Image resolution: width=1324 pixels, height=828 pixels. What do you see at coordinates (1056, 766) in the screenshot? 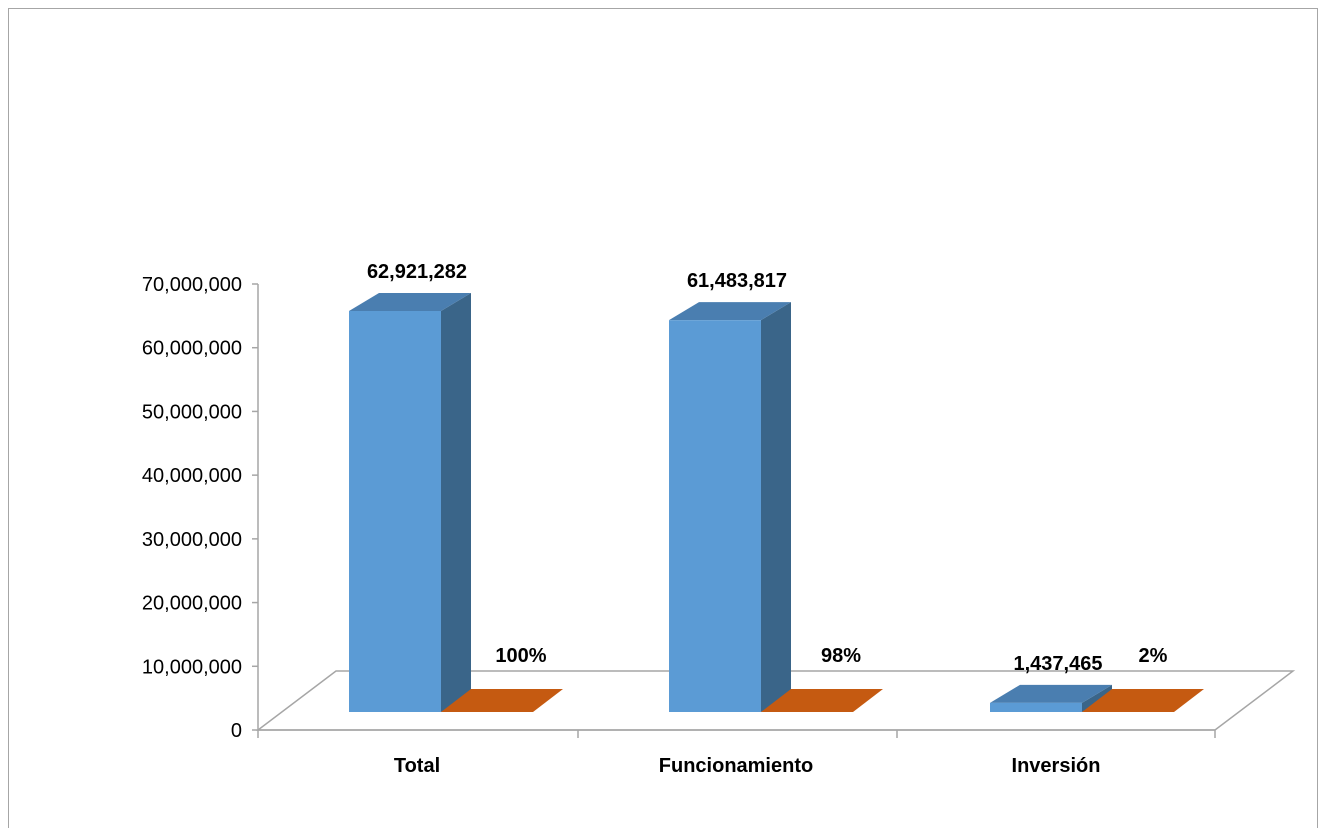
I see `x-tick-label: Inversión` at bounding box center [1056, 766].